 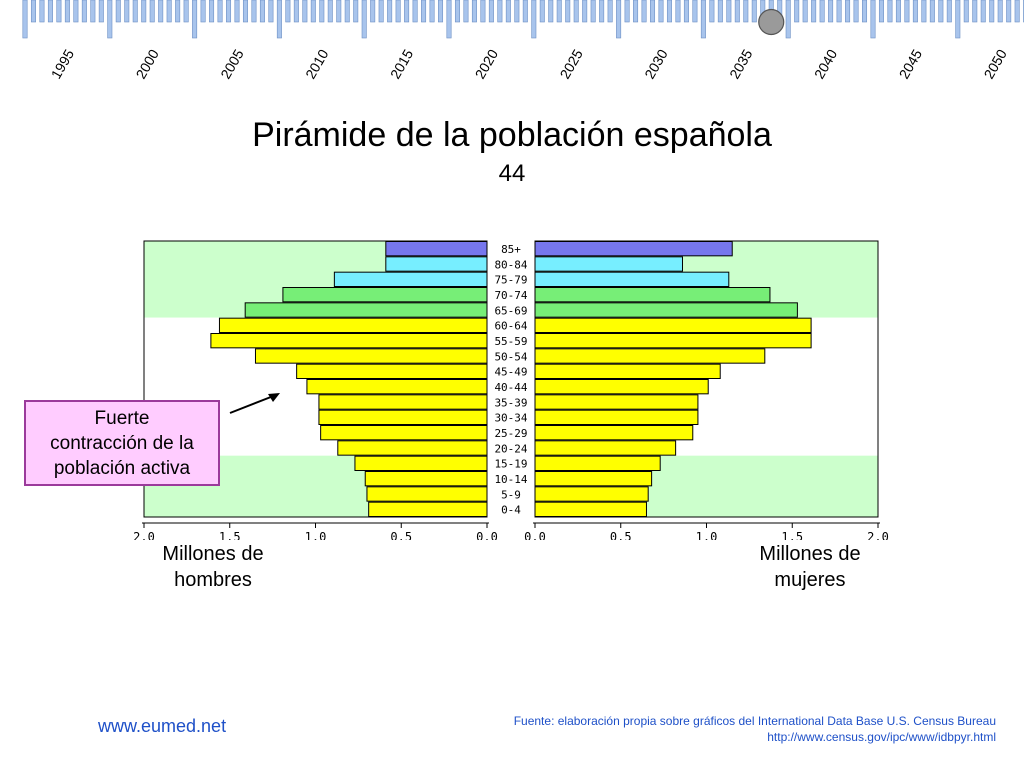 What do you see at coordinates (147, 63) in the screenshot?
I see `timeline-year-label: 2000` at bounding box center [147, 63].